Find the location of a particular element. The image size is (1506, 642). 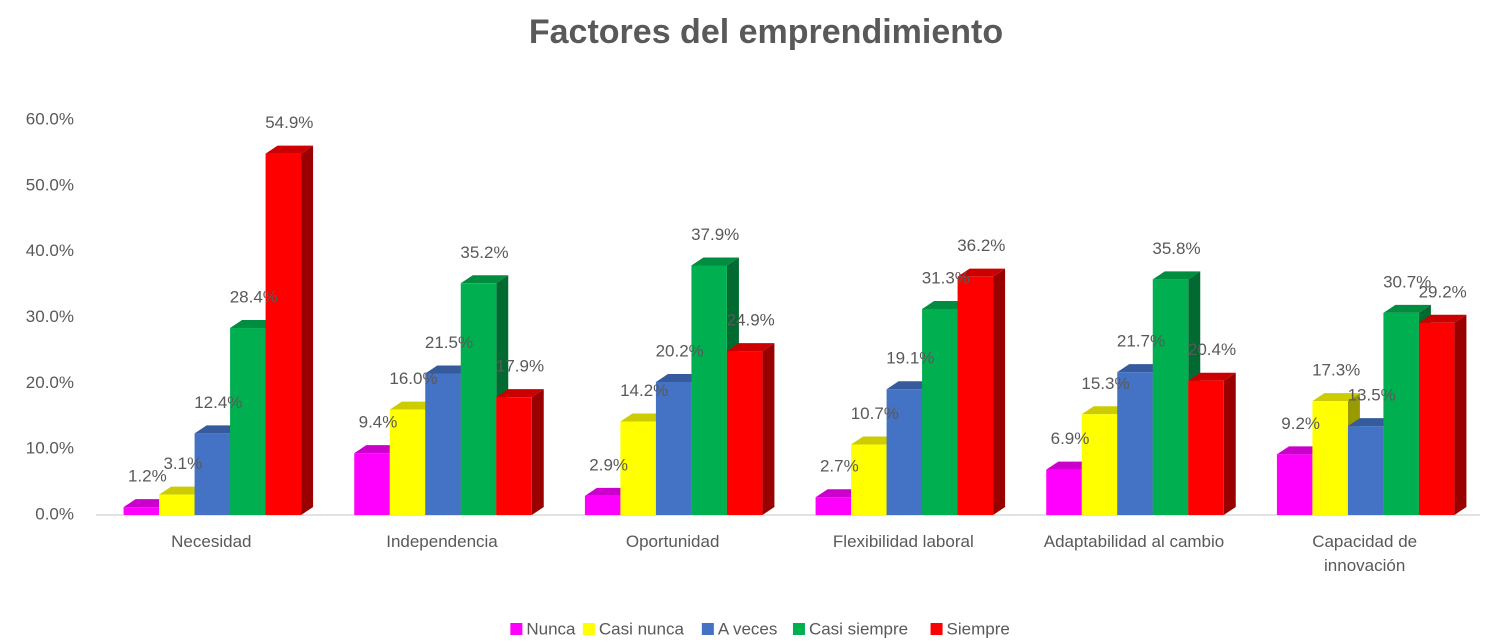

data-label: 54.9% is located at coordinates (289, 122).